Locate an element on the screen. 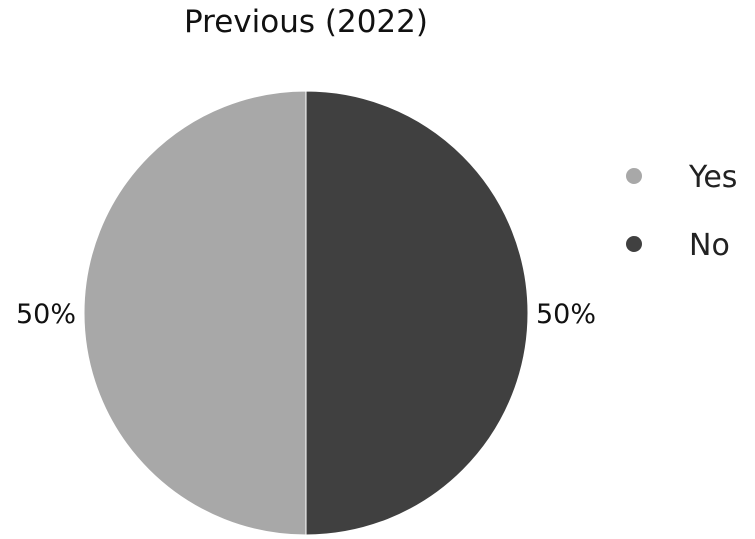 This screenshot has width=755, height=539. data-label-no: 50% is located at coordinates (566, 314).